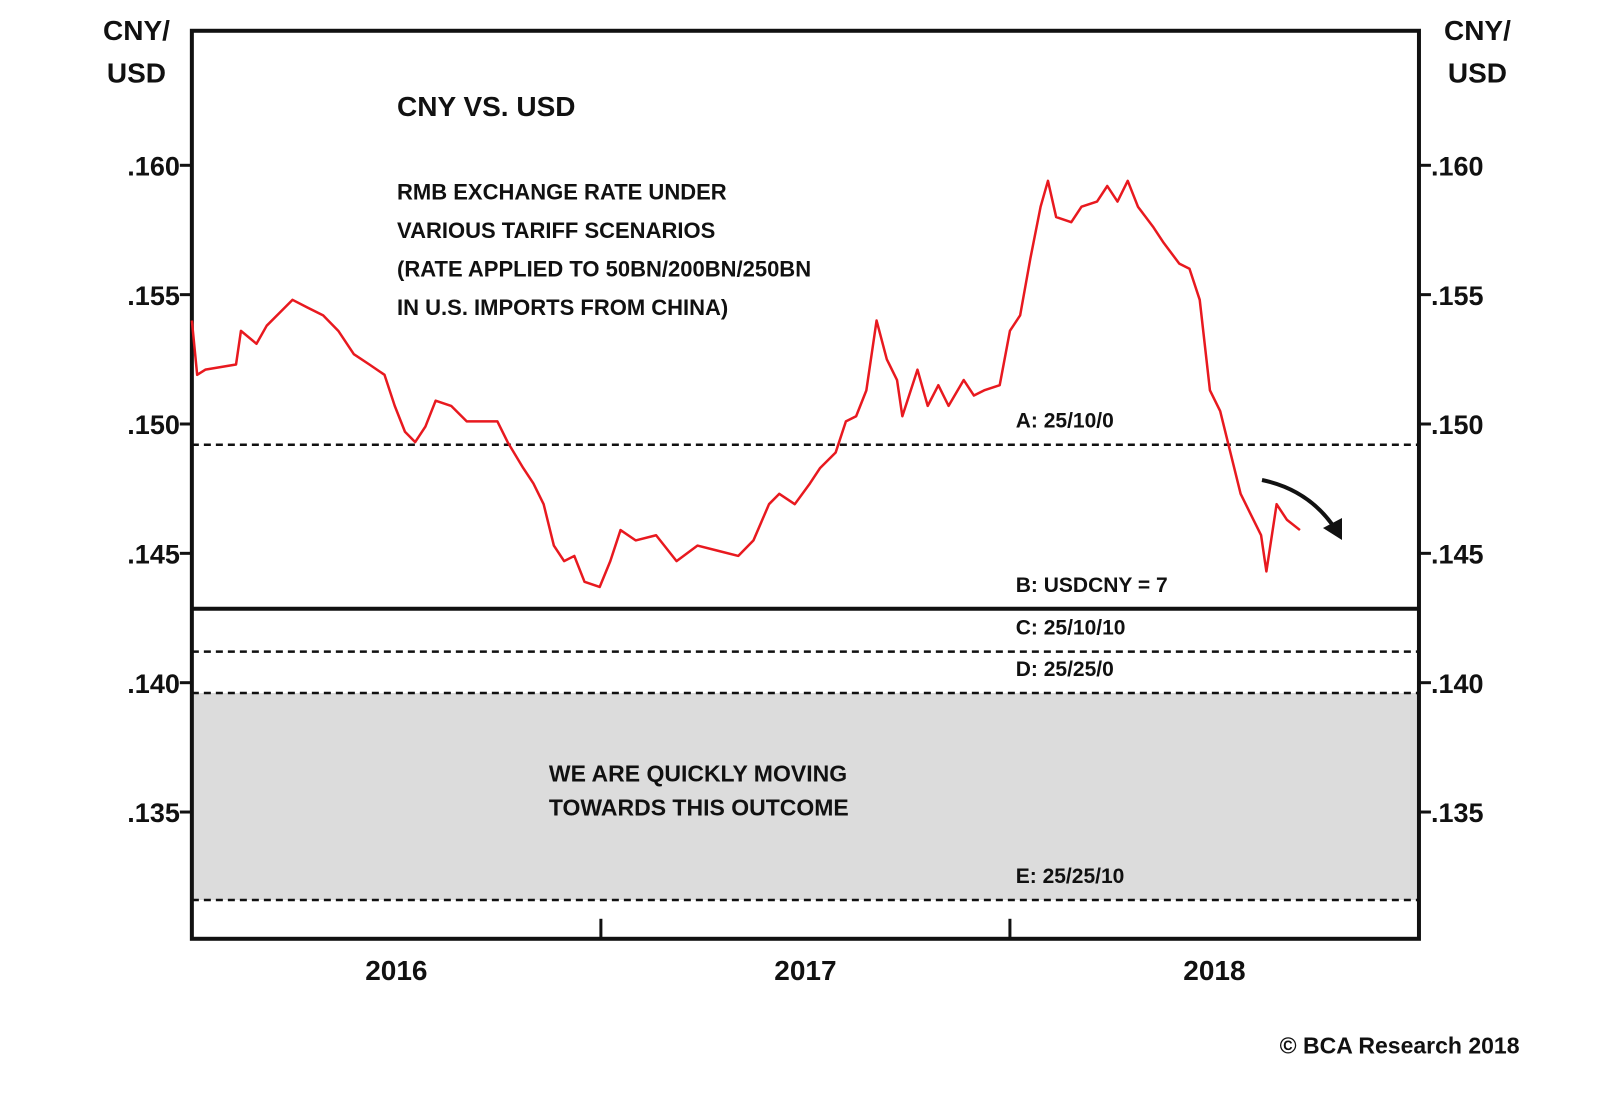  I want to click on y2-axis-label: USD, so click(1477, 72).